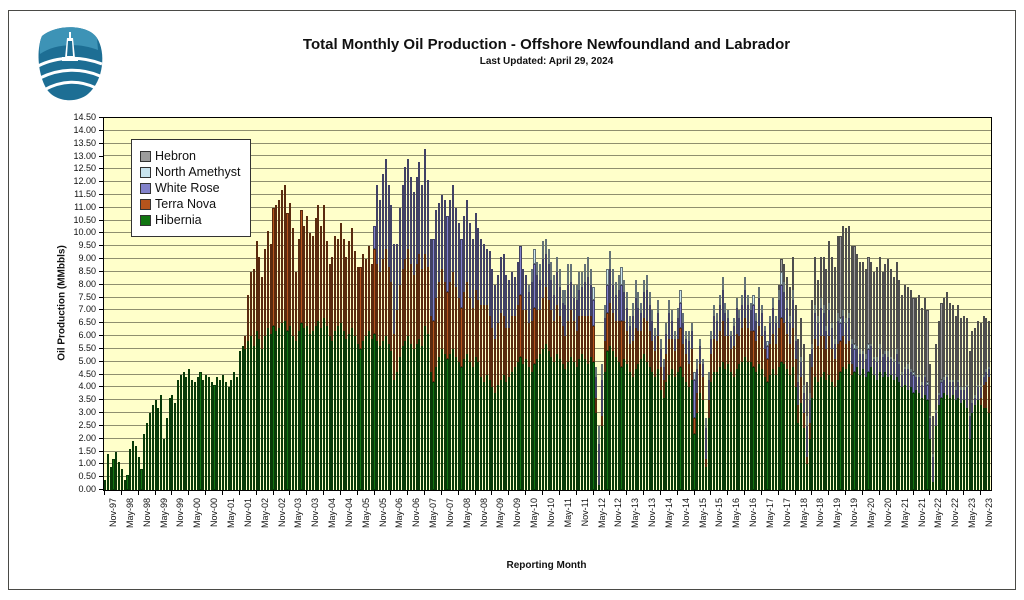  What do you see at coordinates (186, 204) in the screenshot?
I see `legend-label: Terra Nova` at bounding box center [186, 204].